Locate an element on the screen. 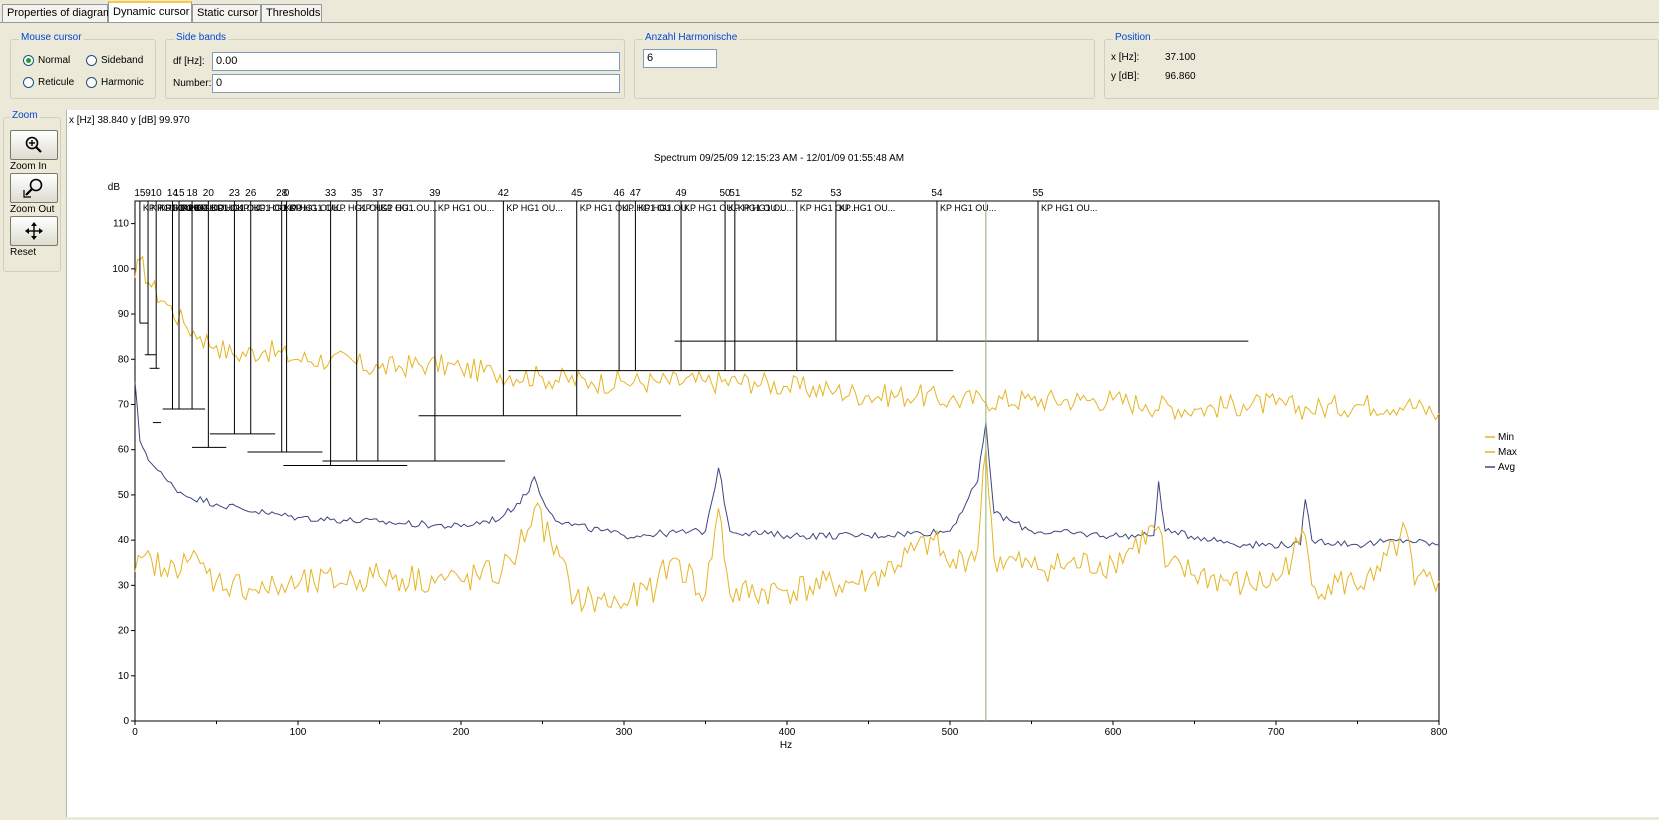 The image size is (1659, 820). x-axis-label: Hz is located at coordinates (786, 745).